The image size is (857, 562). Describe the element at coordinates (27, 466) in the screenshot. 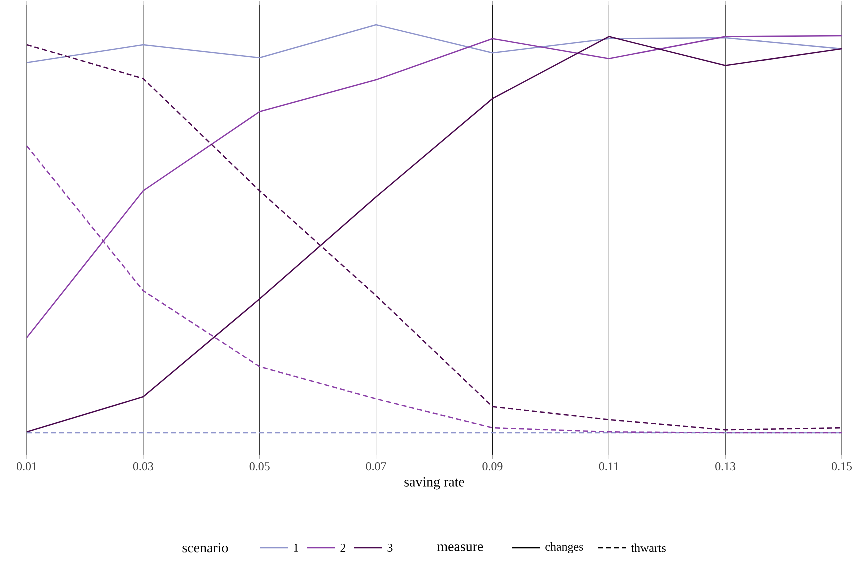

I see `x-tick-label: 0.01` at that location.